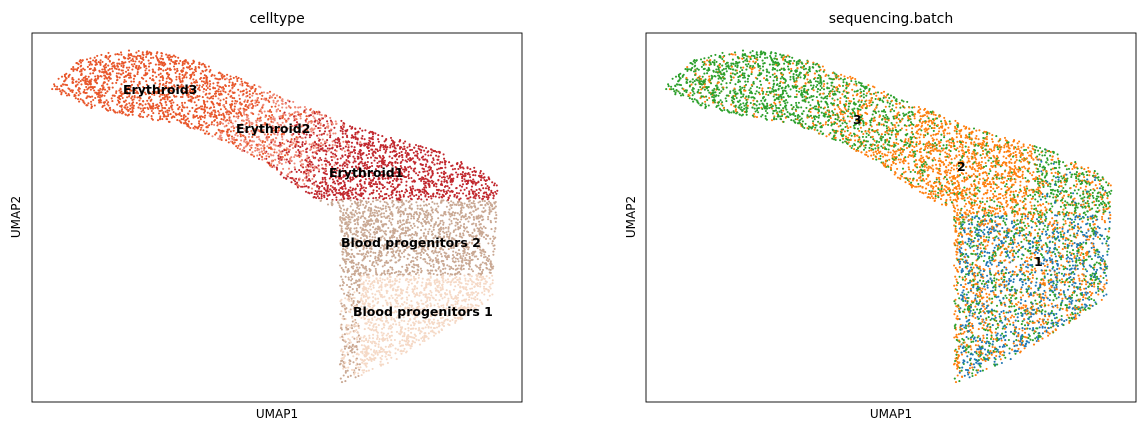 The width and height of the screenshot is (1148, 431). What do you see at coordinates (891, 19) in the screenshot?
I see `panel-title-sequencing-batch: sequencing.batch` at bounding box center [891, 19].